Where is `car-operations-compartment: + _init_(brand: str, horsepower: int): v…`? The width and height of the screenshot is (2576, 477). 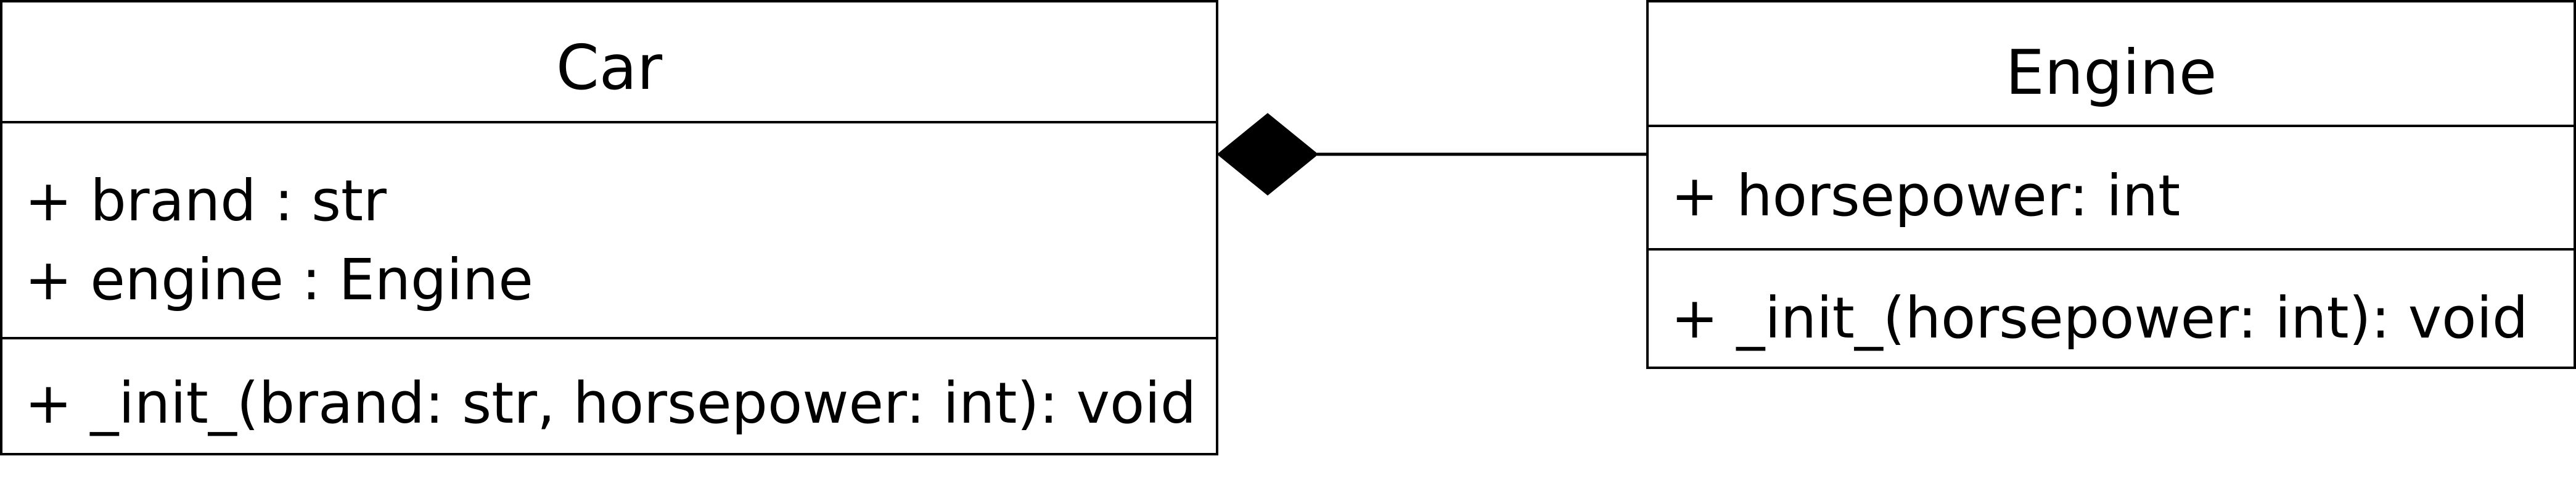
car-operations-compartment: + _init_(brand: str, horsepower: int): v… is located at coordinates (609, 395).